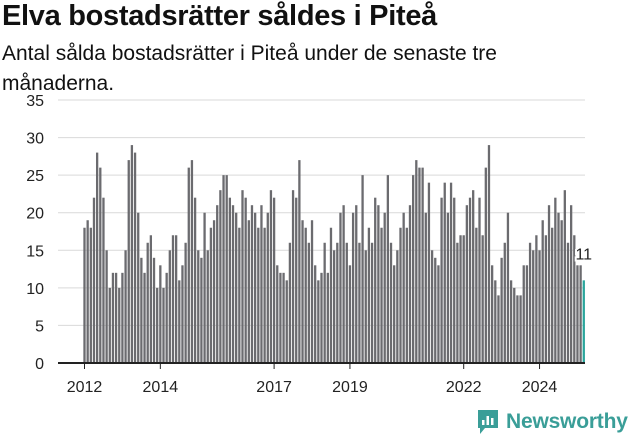  Describe the element at coordinates (39, 364) in the screenshot. I see `y-tick-label: 0` at that location.